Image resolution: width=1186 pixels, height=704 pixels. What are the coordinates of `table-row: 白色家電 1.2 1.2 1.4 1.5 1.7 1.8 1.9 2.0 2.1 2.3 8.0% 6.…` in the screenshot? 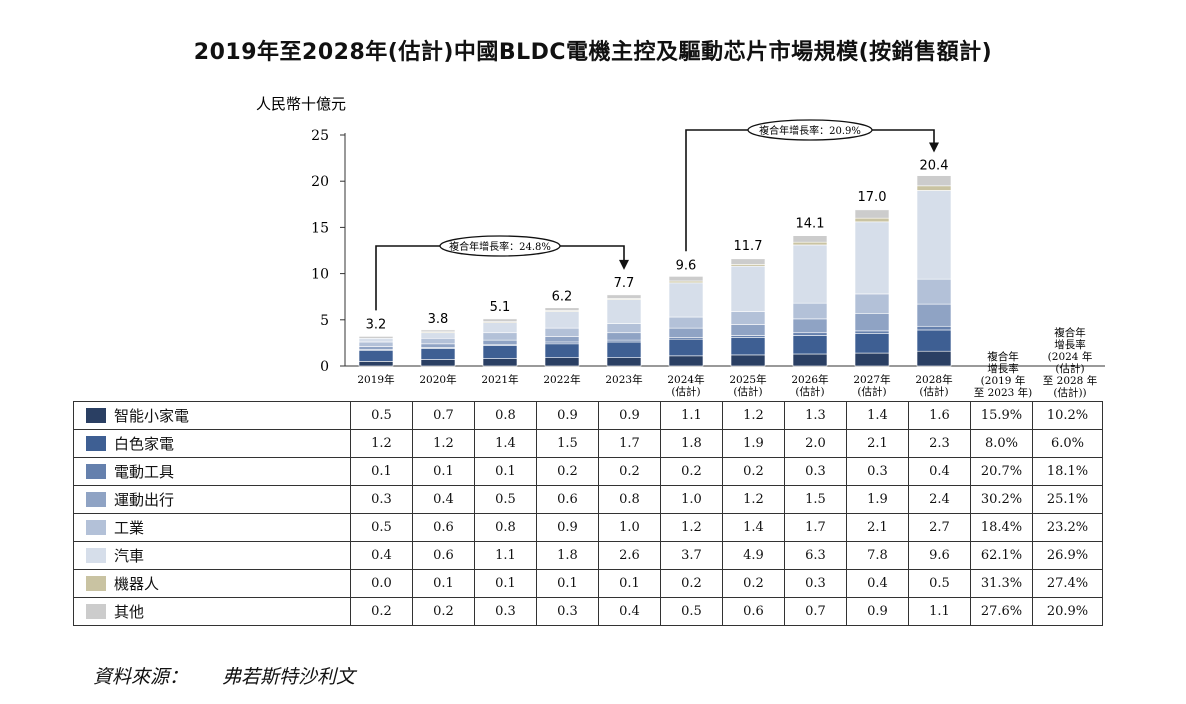 It's located at (588, 443).